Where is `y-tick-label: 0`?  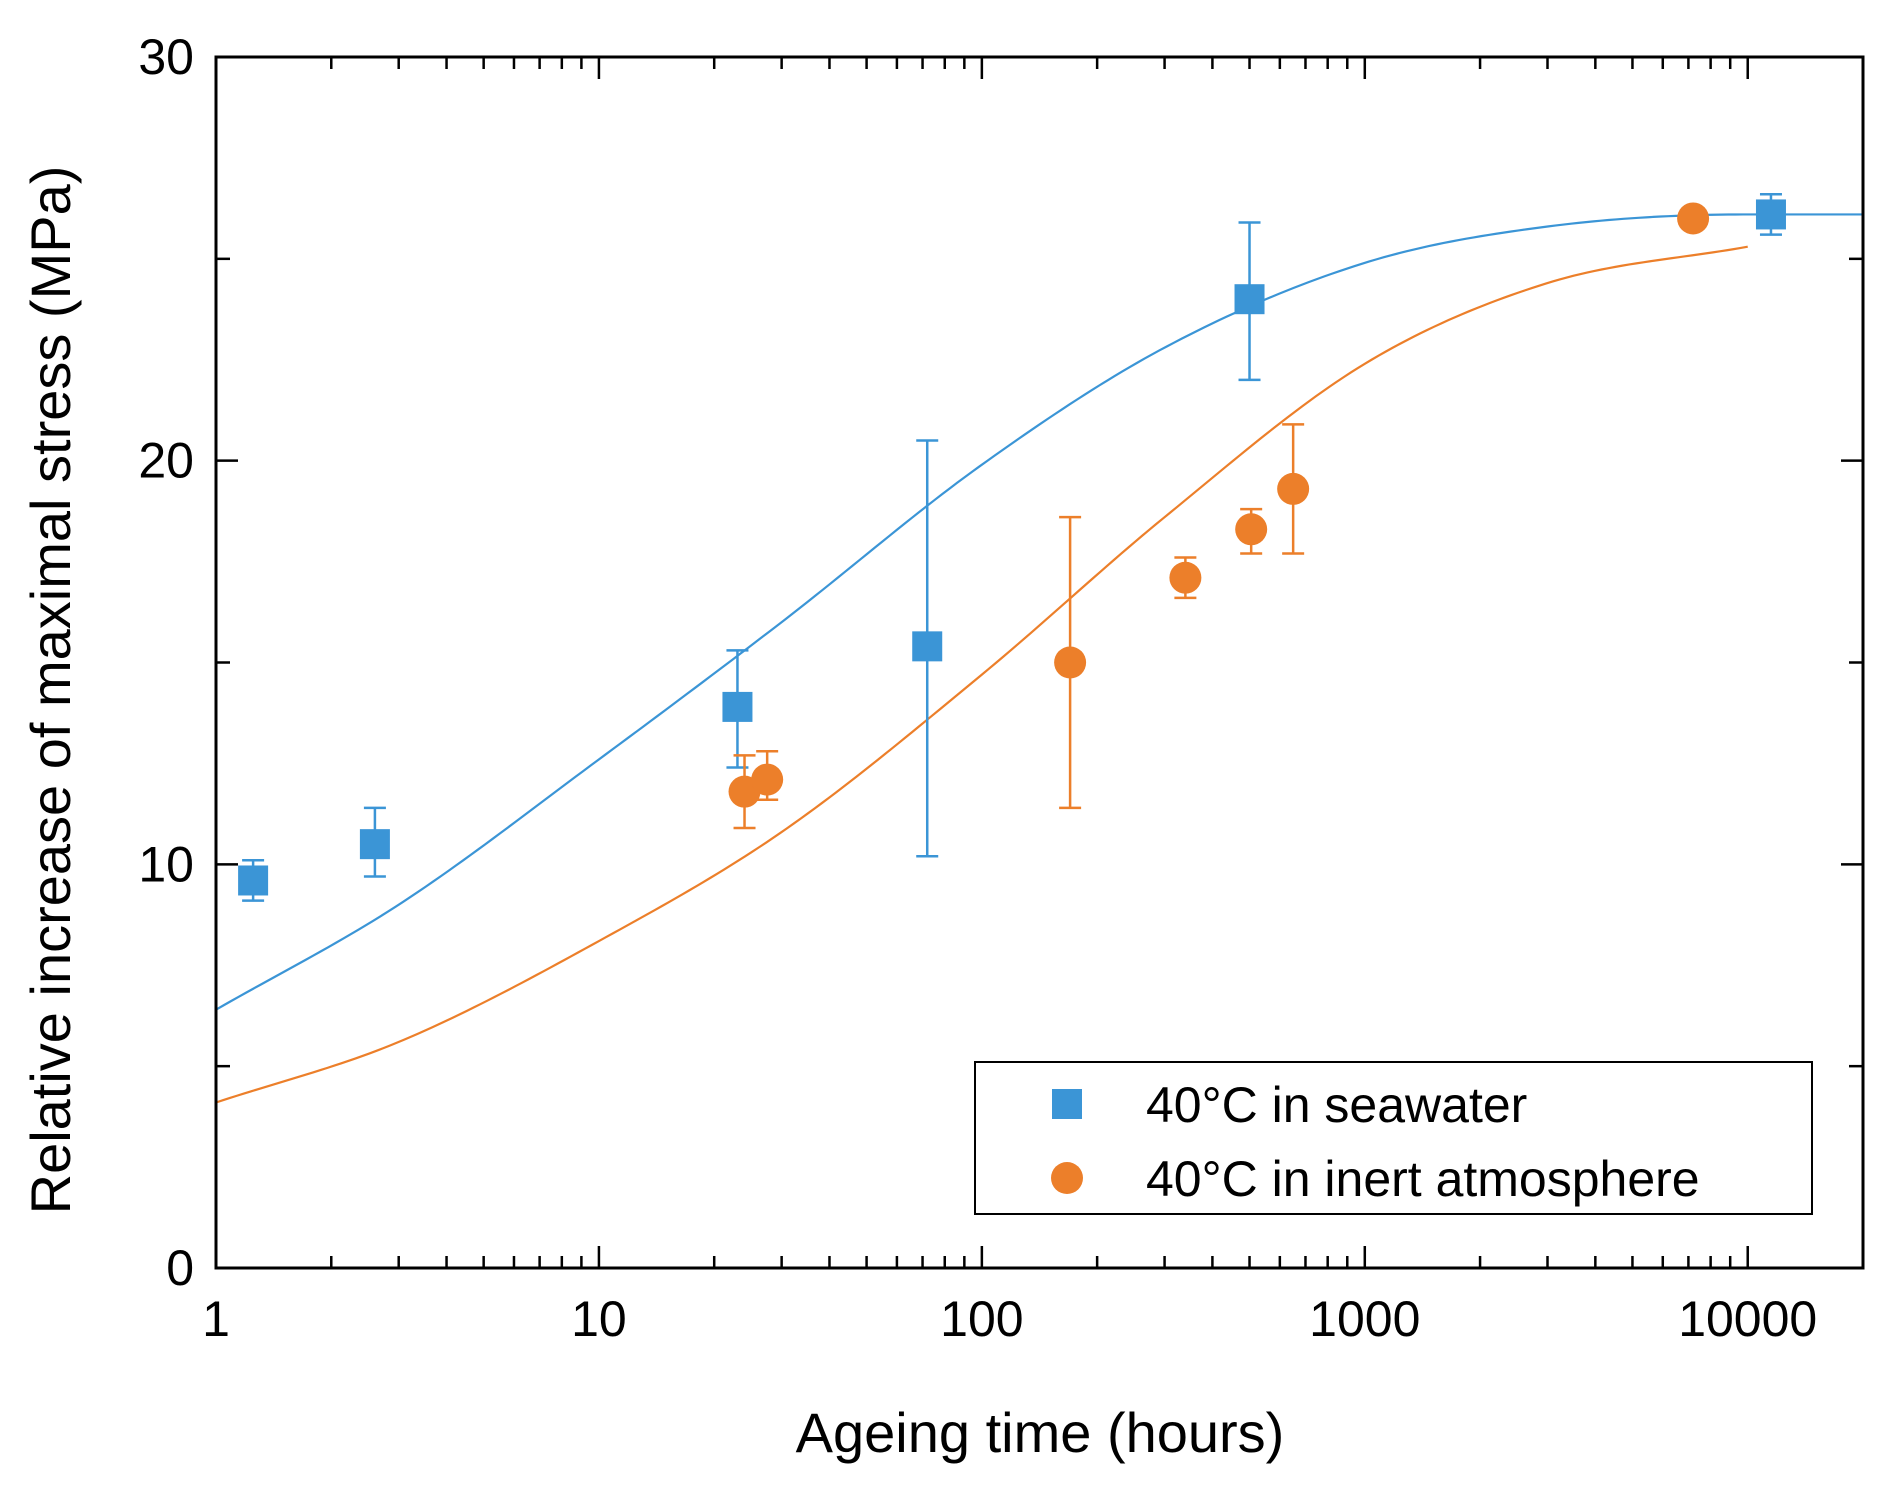
y-tick-label: 0 is located at coordinates (180, 1268).